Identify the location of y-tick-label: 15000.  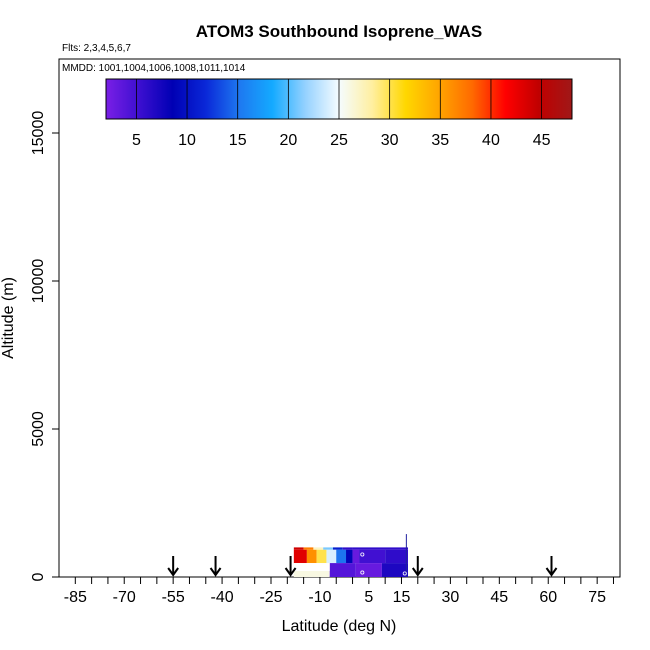
(38, 133).